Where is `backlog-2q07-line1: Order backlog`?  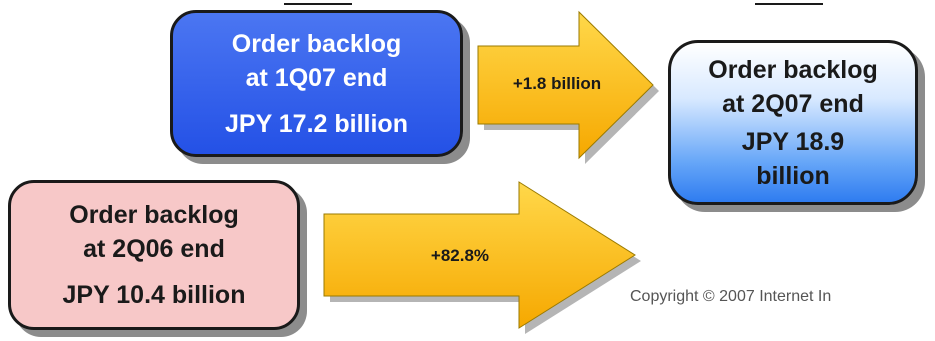
backlog-2q07-line1: Order backlog is located at coordinates (793, 69).